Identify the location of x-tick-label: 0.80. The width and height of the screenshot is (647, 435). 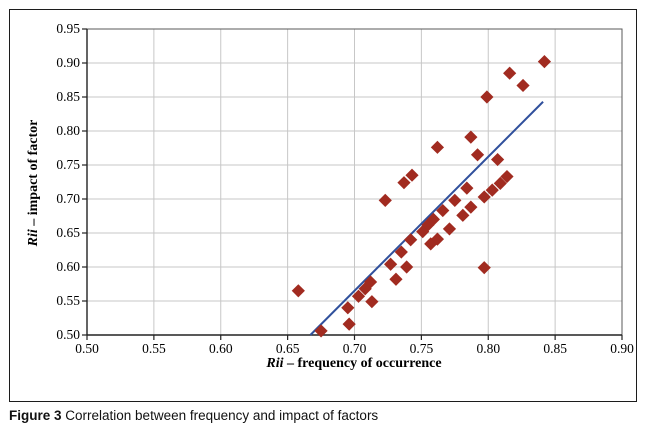
(488, 348).